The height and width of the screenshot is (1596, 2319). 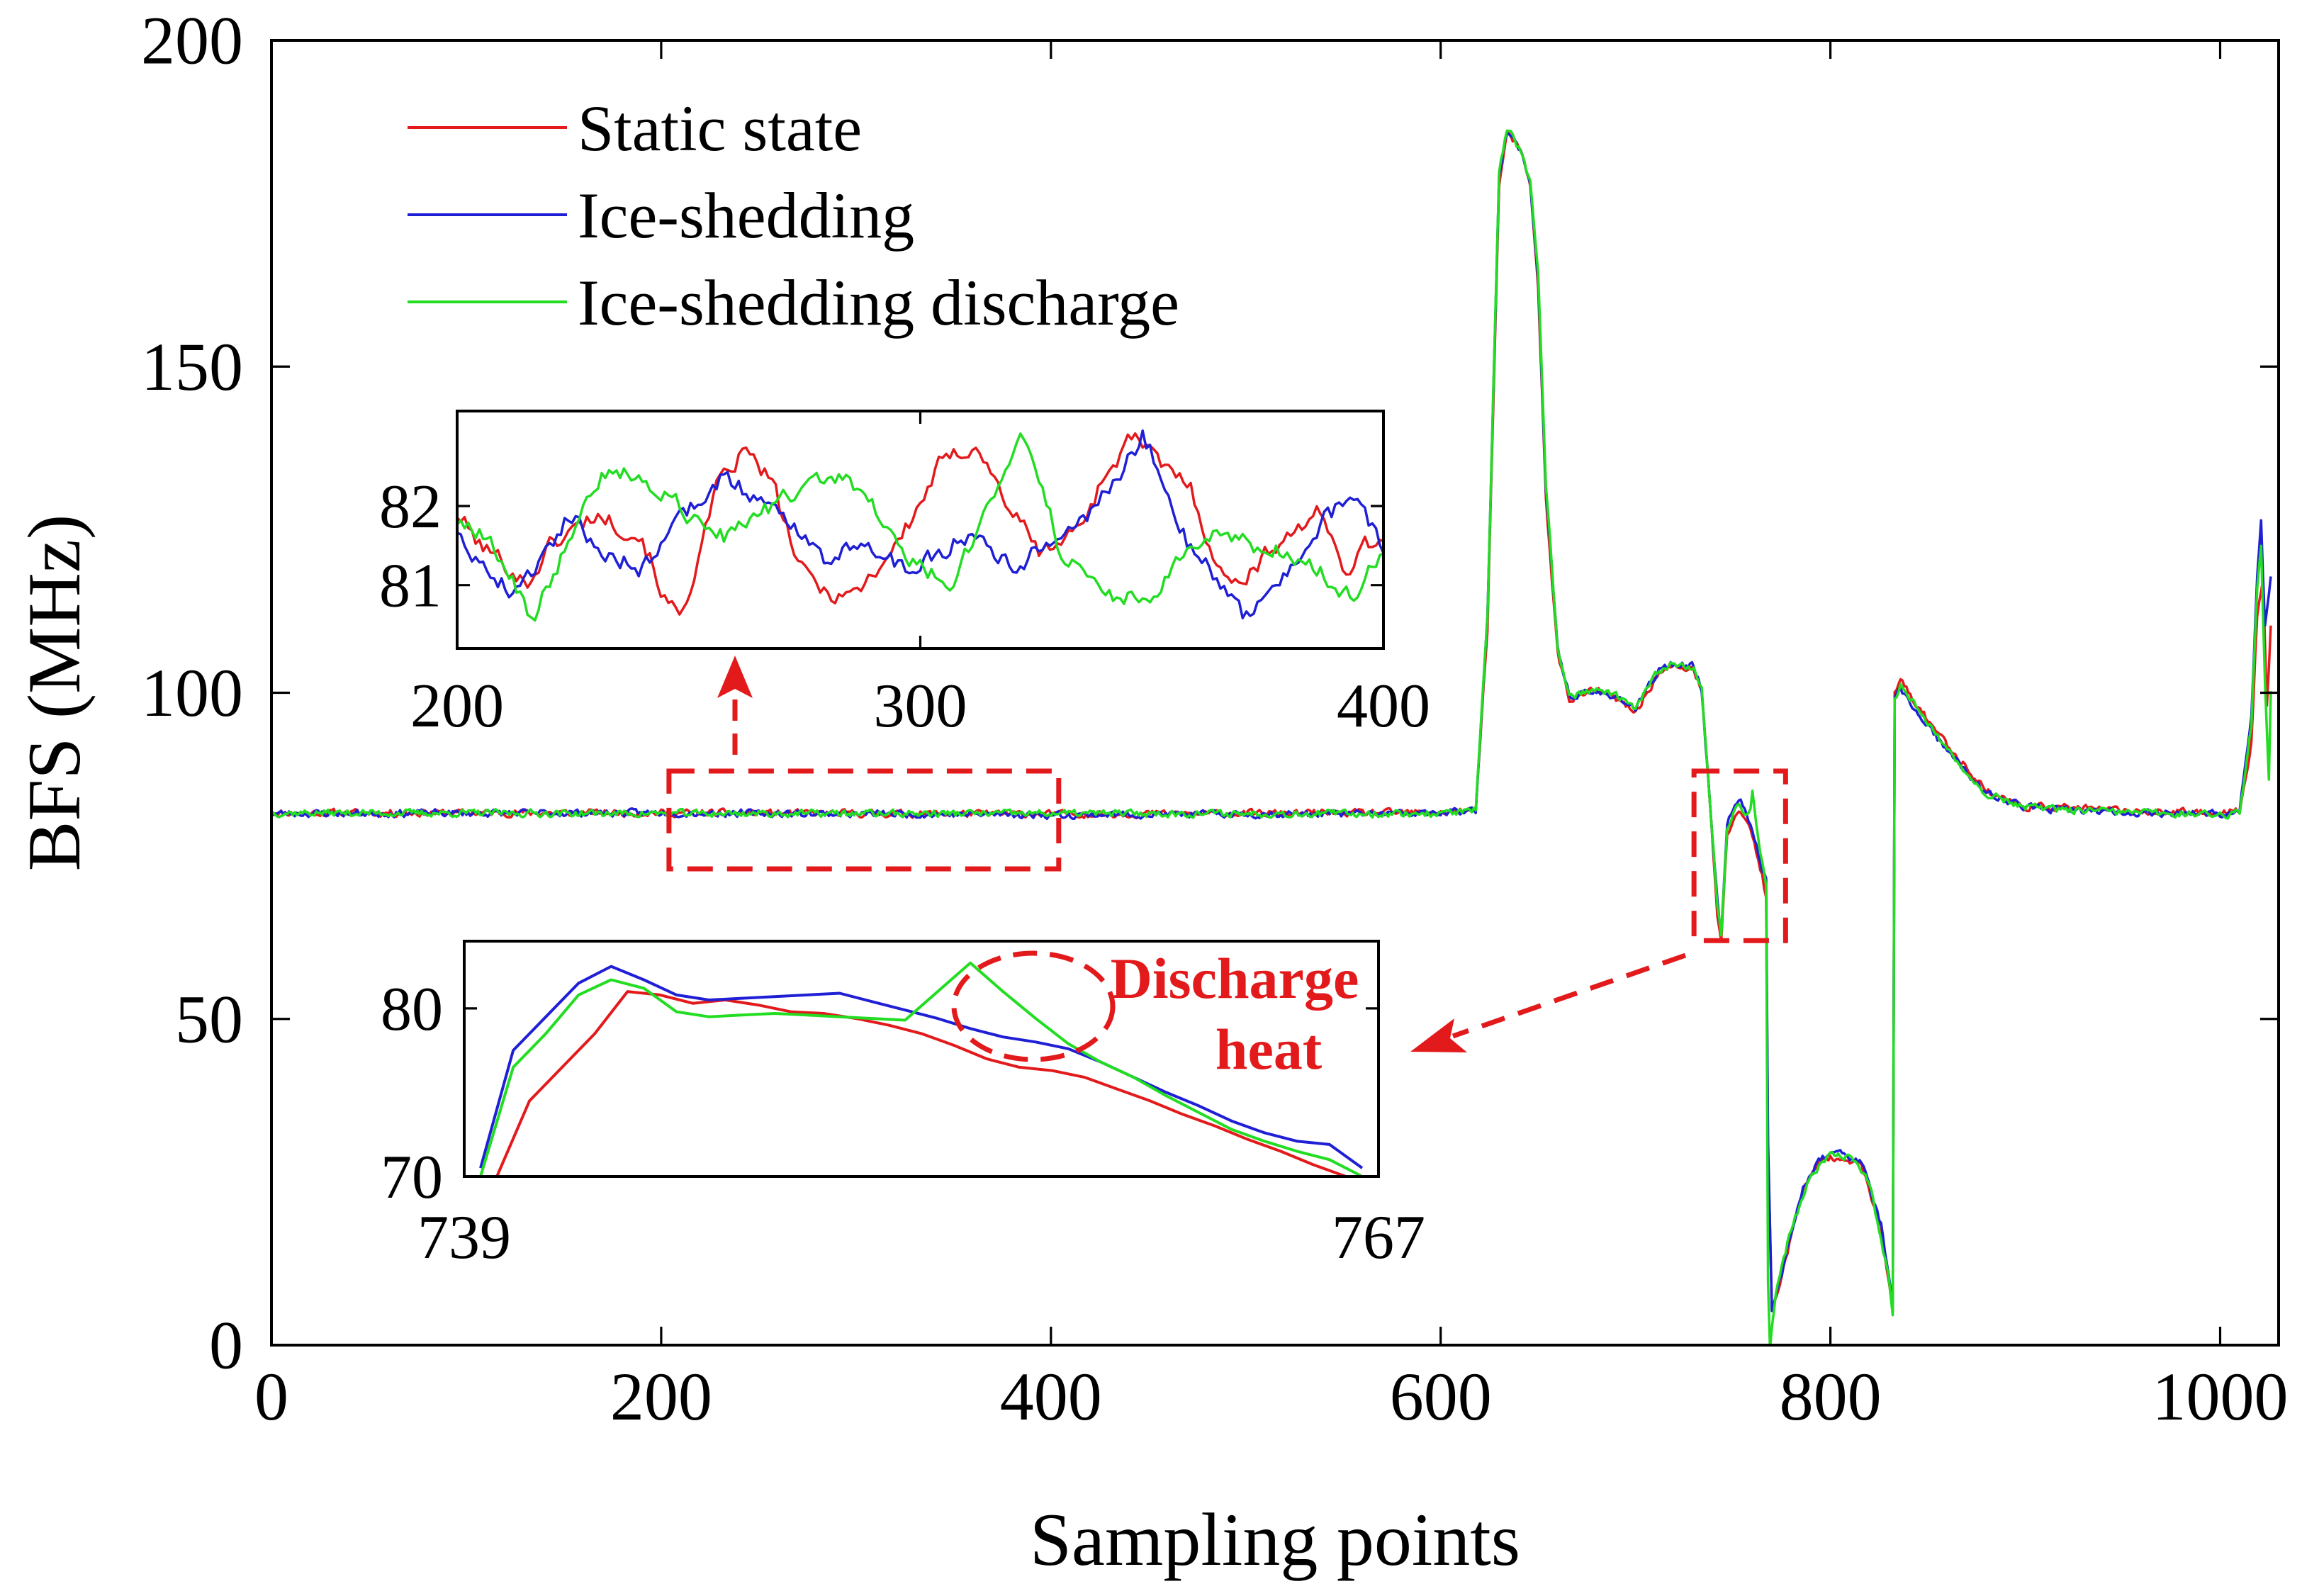 I want to click on inset-bottom-series-group, so click(x=922, y=1069).